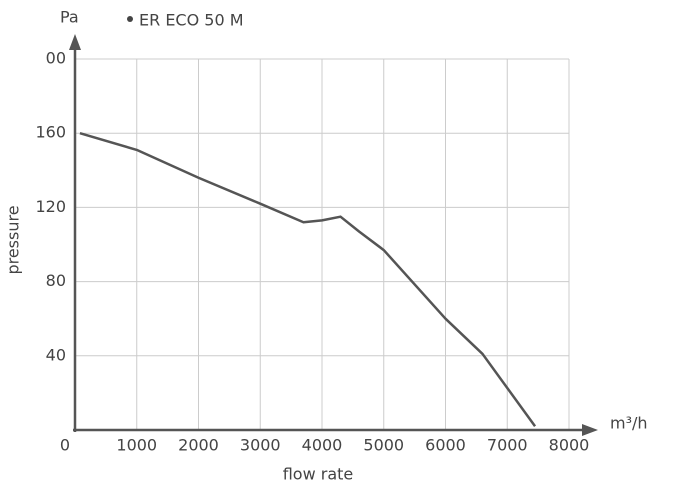 The height and width of the screenshot is (493, 680). Describe the element at coordinates (590, 430) in the screenshot. I see `x-axis-arrow` at that location.